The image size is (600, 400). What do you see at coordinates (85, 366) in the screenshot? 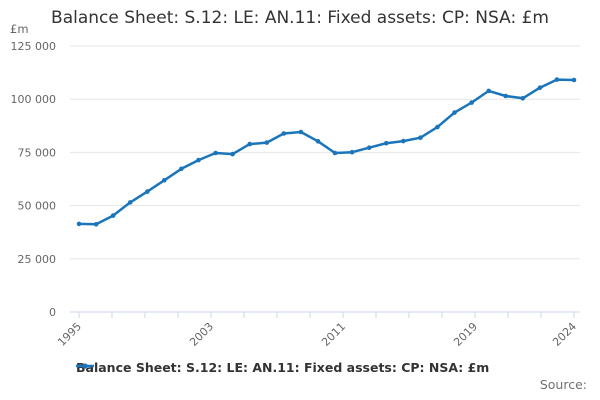
I see `legend-line-icon` at bounding box center [85, 366].